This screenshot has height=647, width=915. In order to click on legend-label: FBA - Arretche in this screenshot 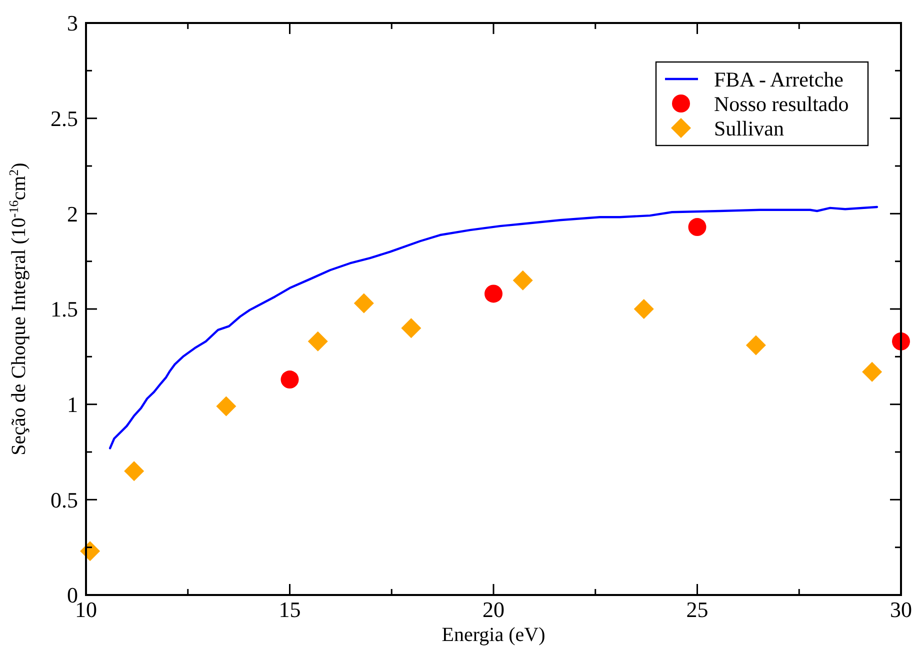, I will do `click(779, 79)`.